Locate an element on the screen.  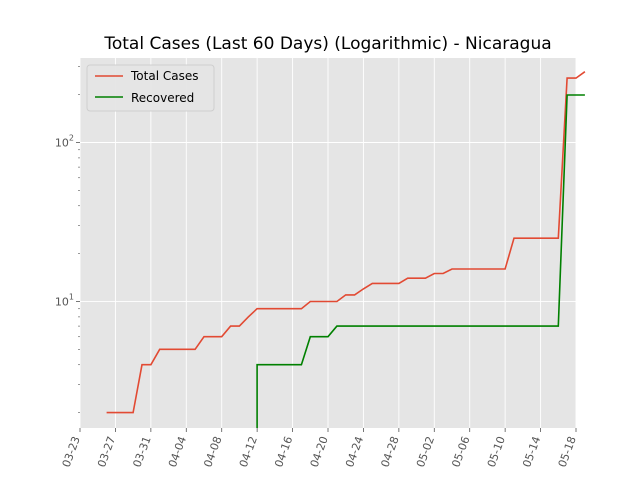
x-tick-label: 03-23 is located at coordinates (71, 452).